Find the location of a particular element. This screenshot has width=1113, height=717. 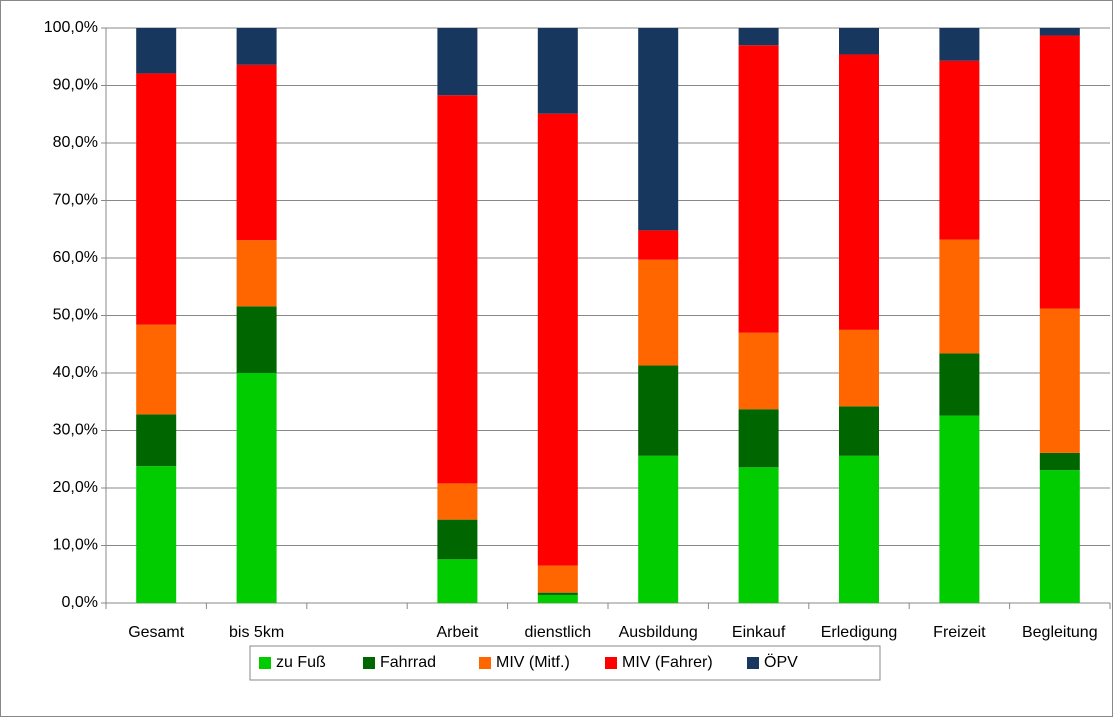

x-tick-label: Einkauf is located at coordinates (759, 632).